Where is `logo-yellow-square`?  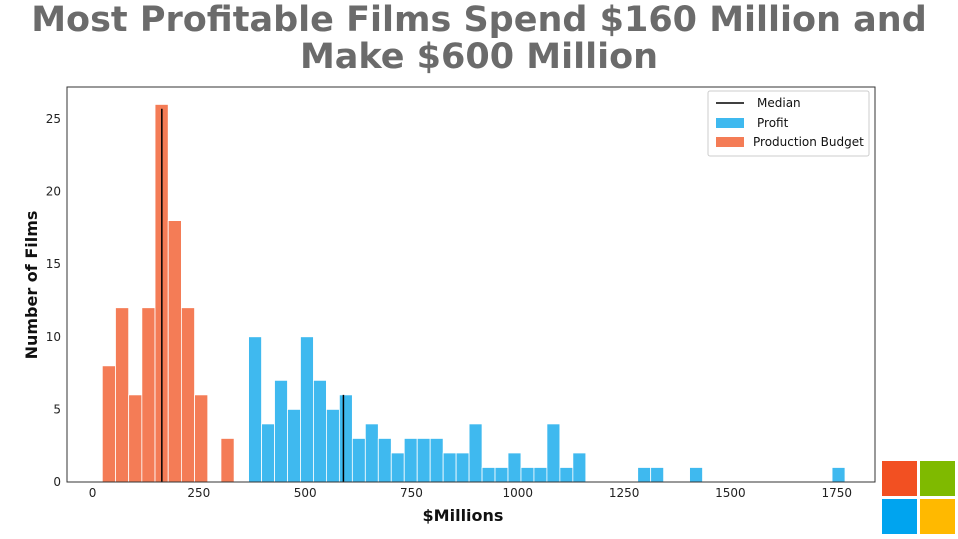
logo-yellow-square is located at coordinates (937, 516).